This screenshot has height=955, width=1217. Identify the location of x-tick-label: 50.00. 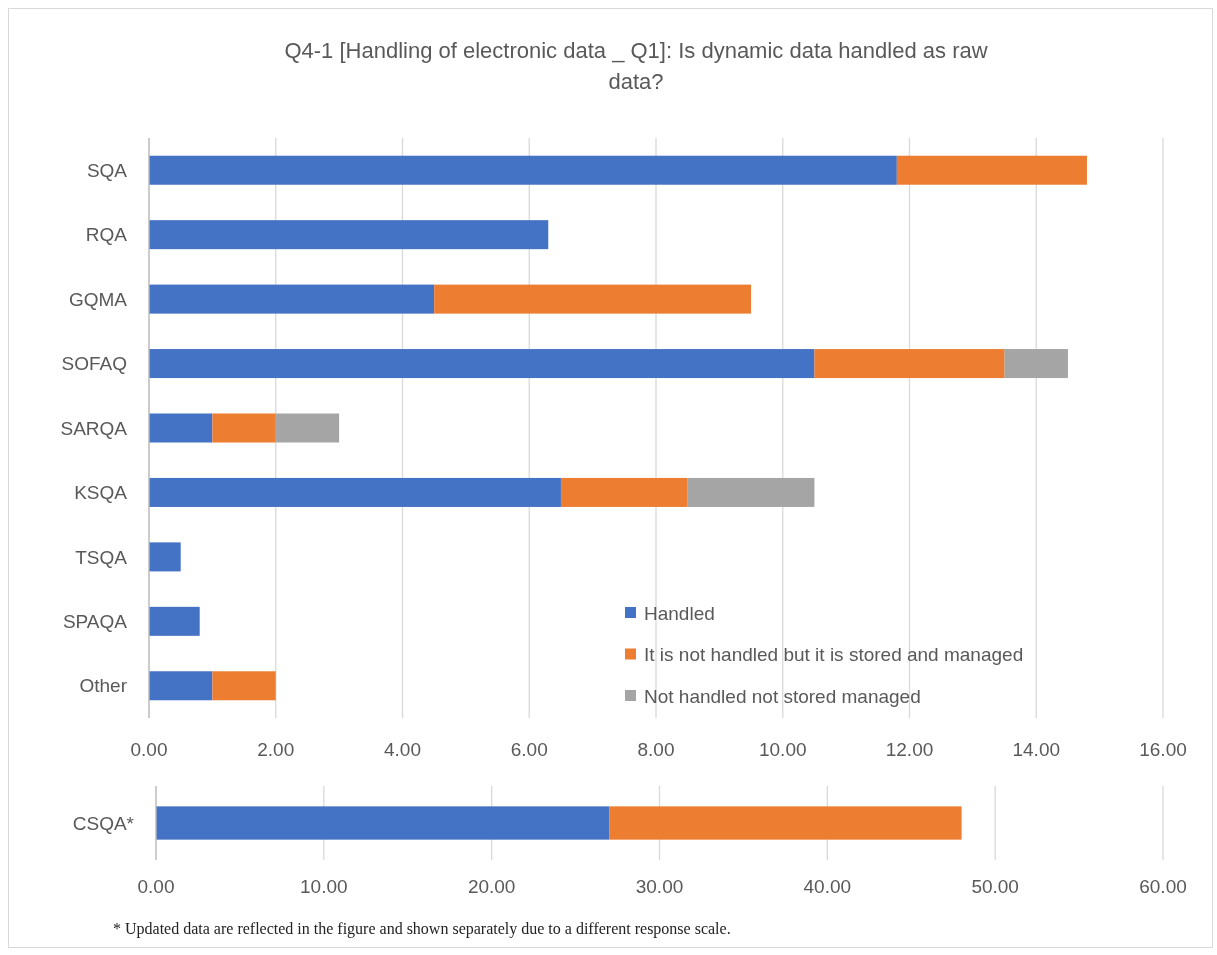
(995, 886).